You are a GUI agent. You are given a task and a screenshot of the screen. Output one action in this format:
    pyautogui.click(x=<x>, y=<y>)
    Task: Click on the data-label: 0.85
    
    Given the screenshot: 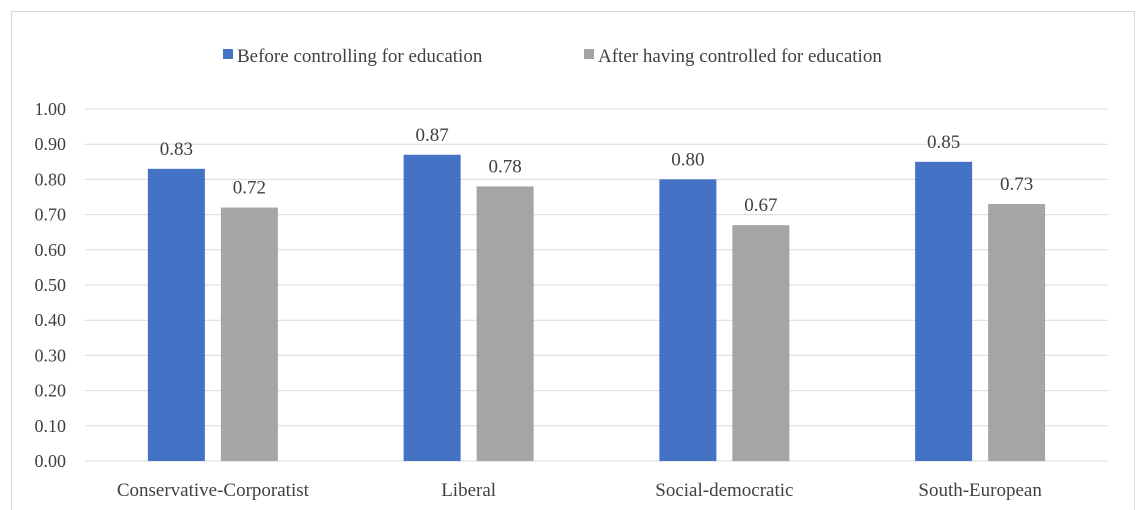 What is the action you would take?
    pyautogui.click(x=943, y=142)
    